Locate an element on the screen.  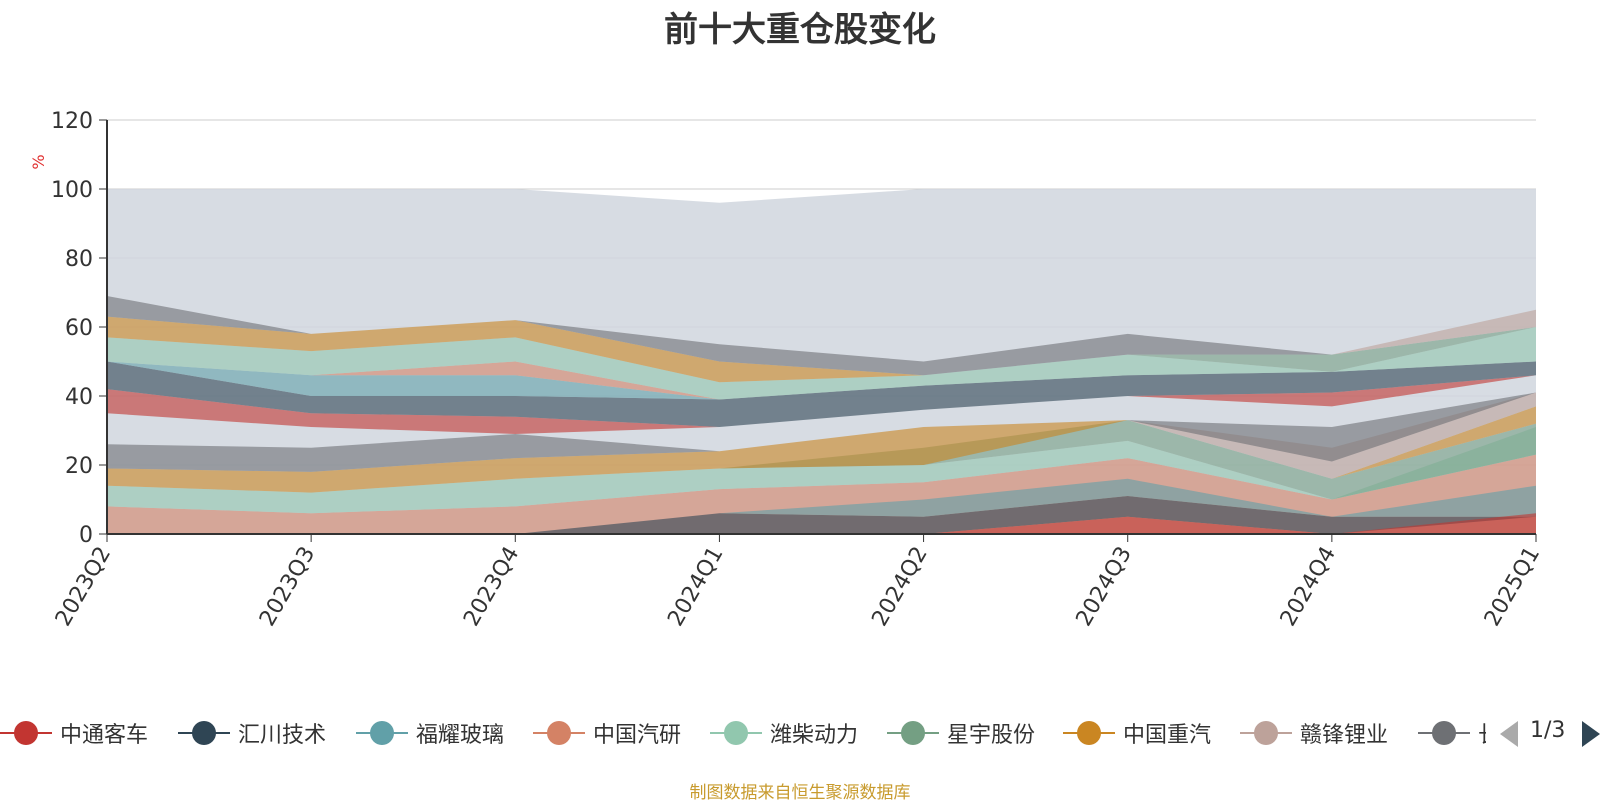
legend-item: 赣锋锂业 is located at coordinates (1314, 733).